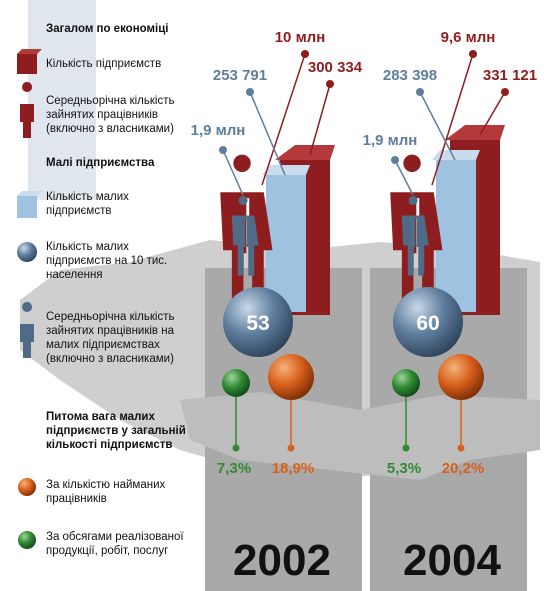  Describe the element at coordinates (293, 468) in the screenshot. I see `share-employees: 18,9%` at that location.